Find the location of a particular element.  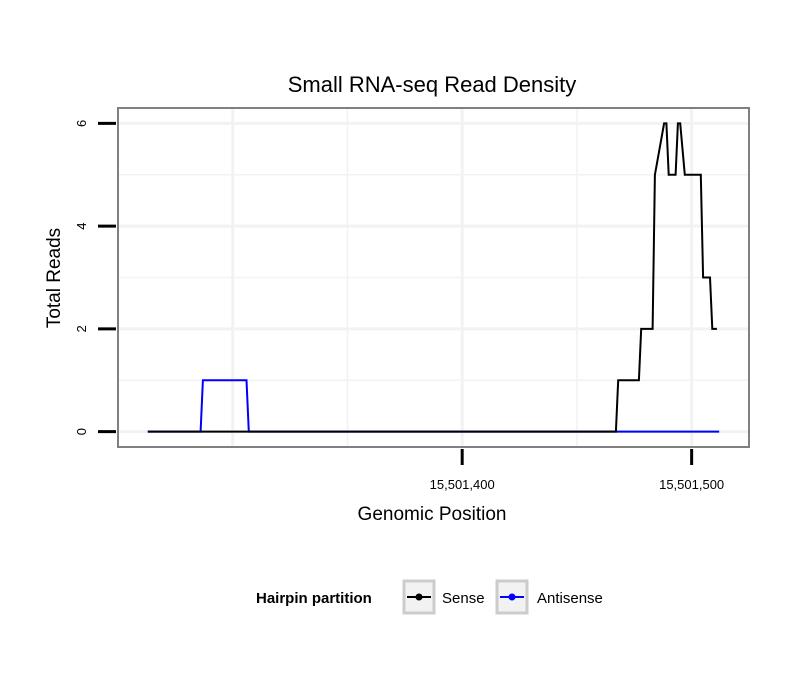

y-tick-label: 0 is located at coordinates (81, 431).